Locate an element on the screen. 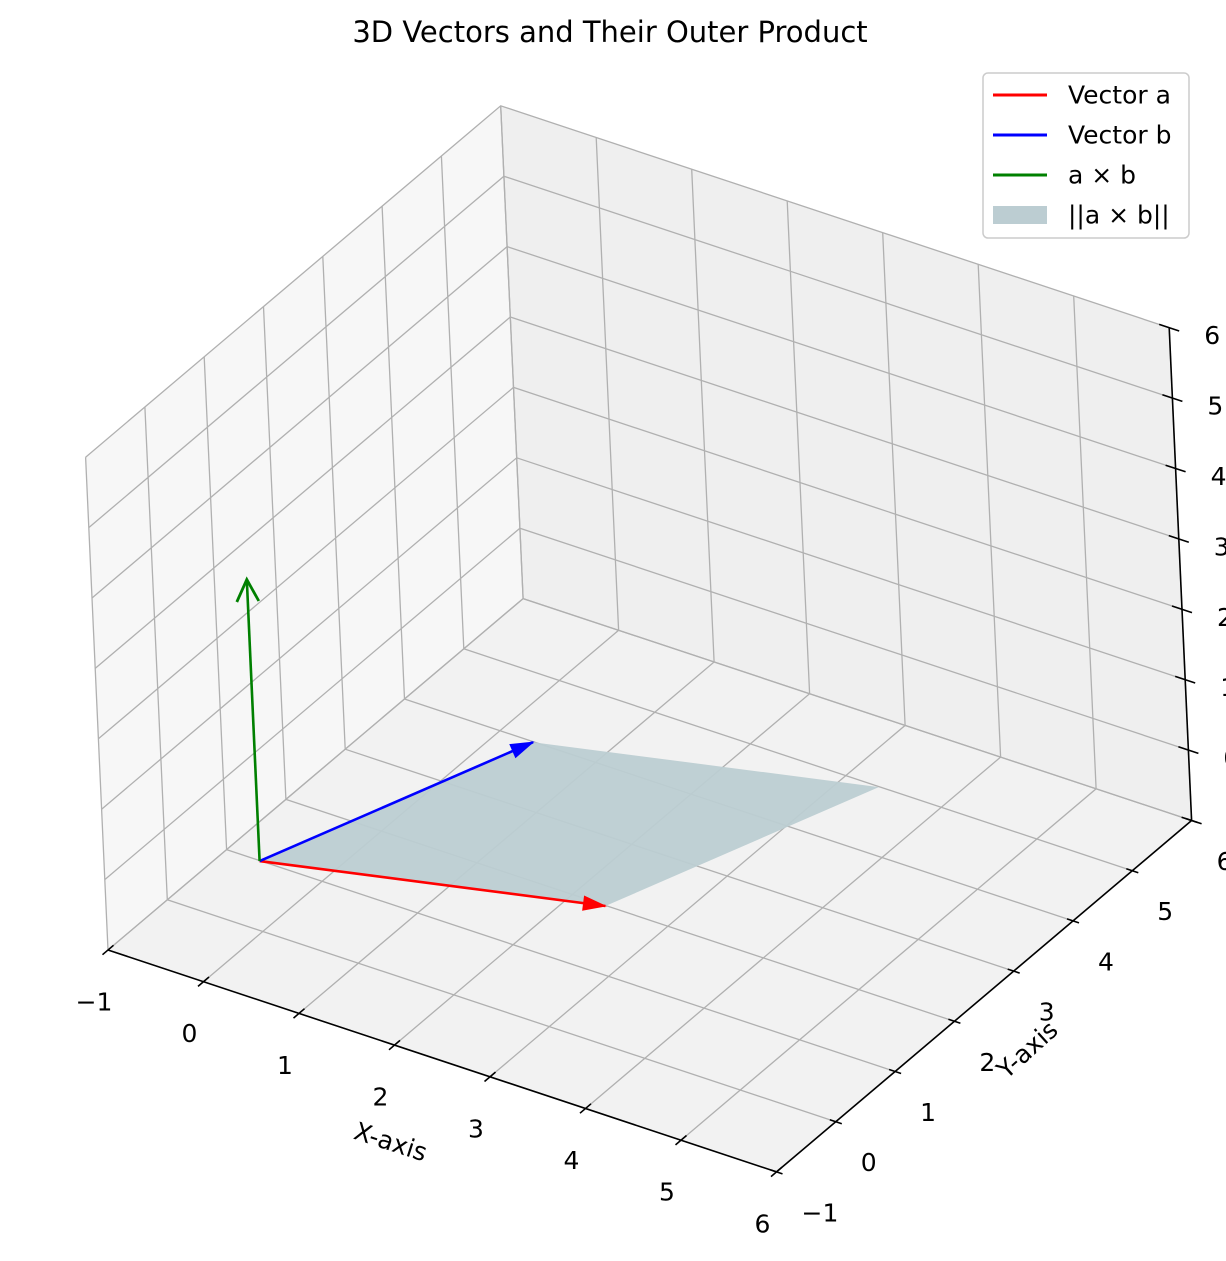  chart-title: 3D Vectors and Their Outer Product is located at coordinates (609, 32).